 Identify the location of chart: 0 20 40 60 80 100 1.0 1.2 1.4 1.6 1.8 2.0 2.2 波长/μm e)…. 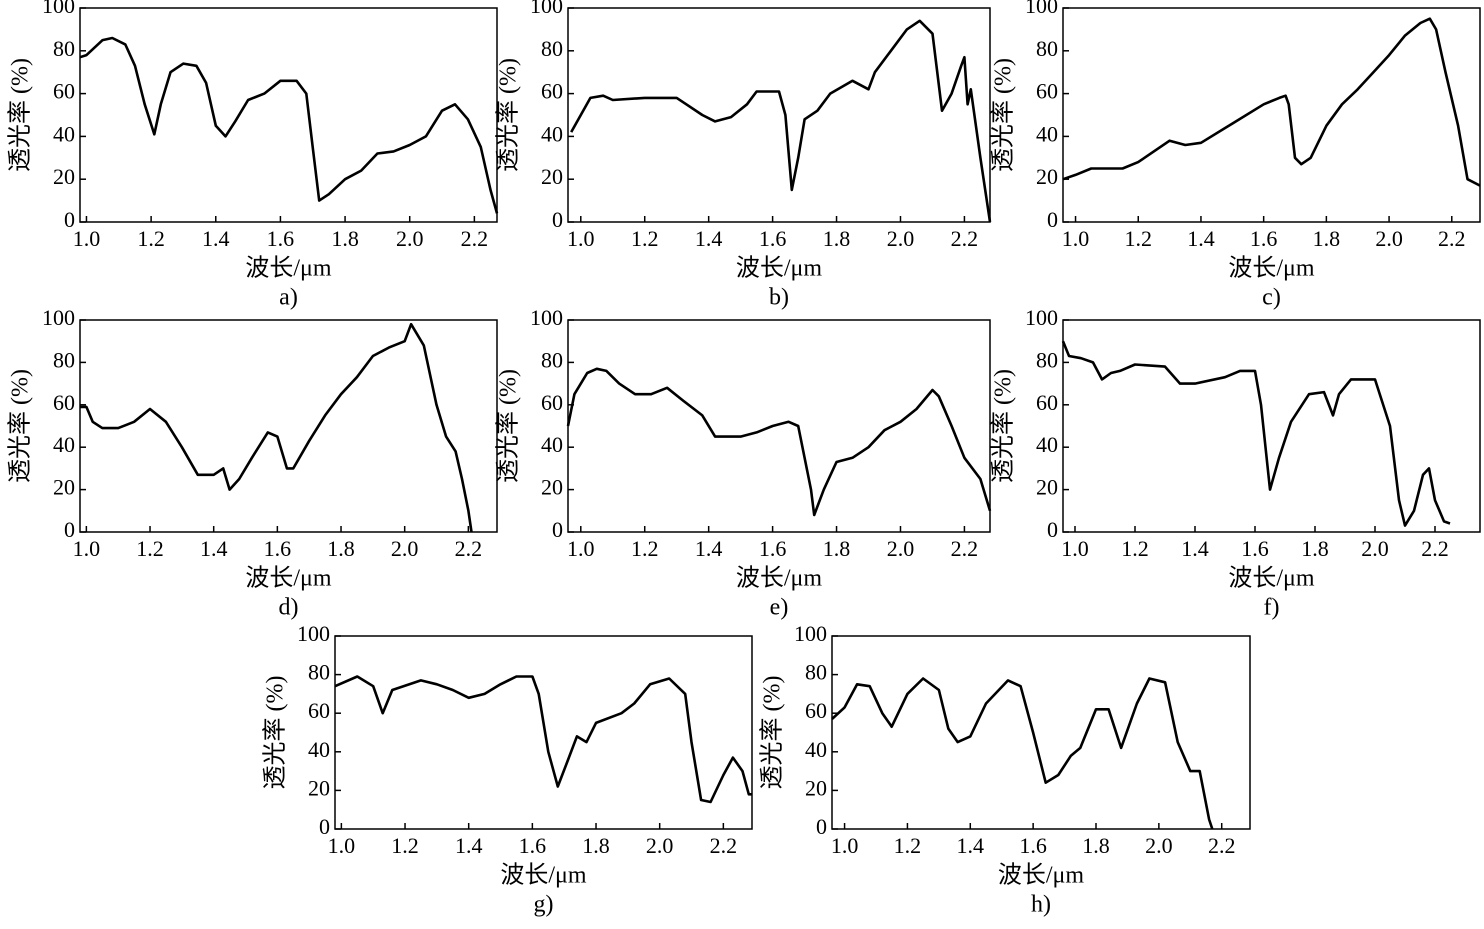
(743, 463).